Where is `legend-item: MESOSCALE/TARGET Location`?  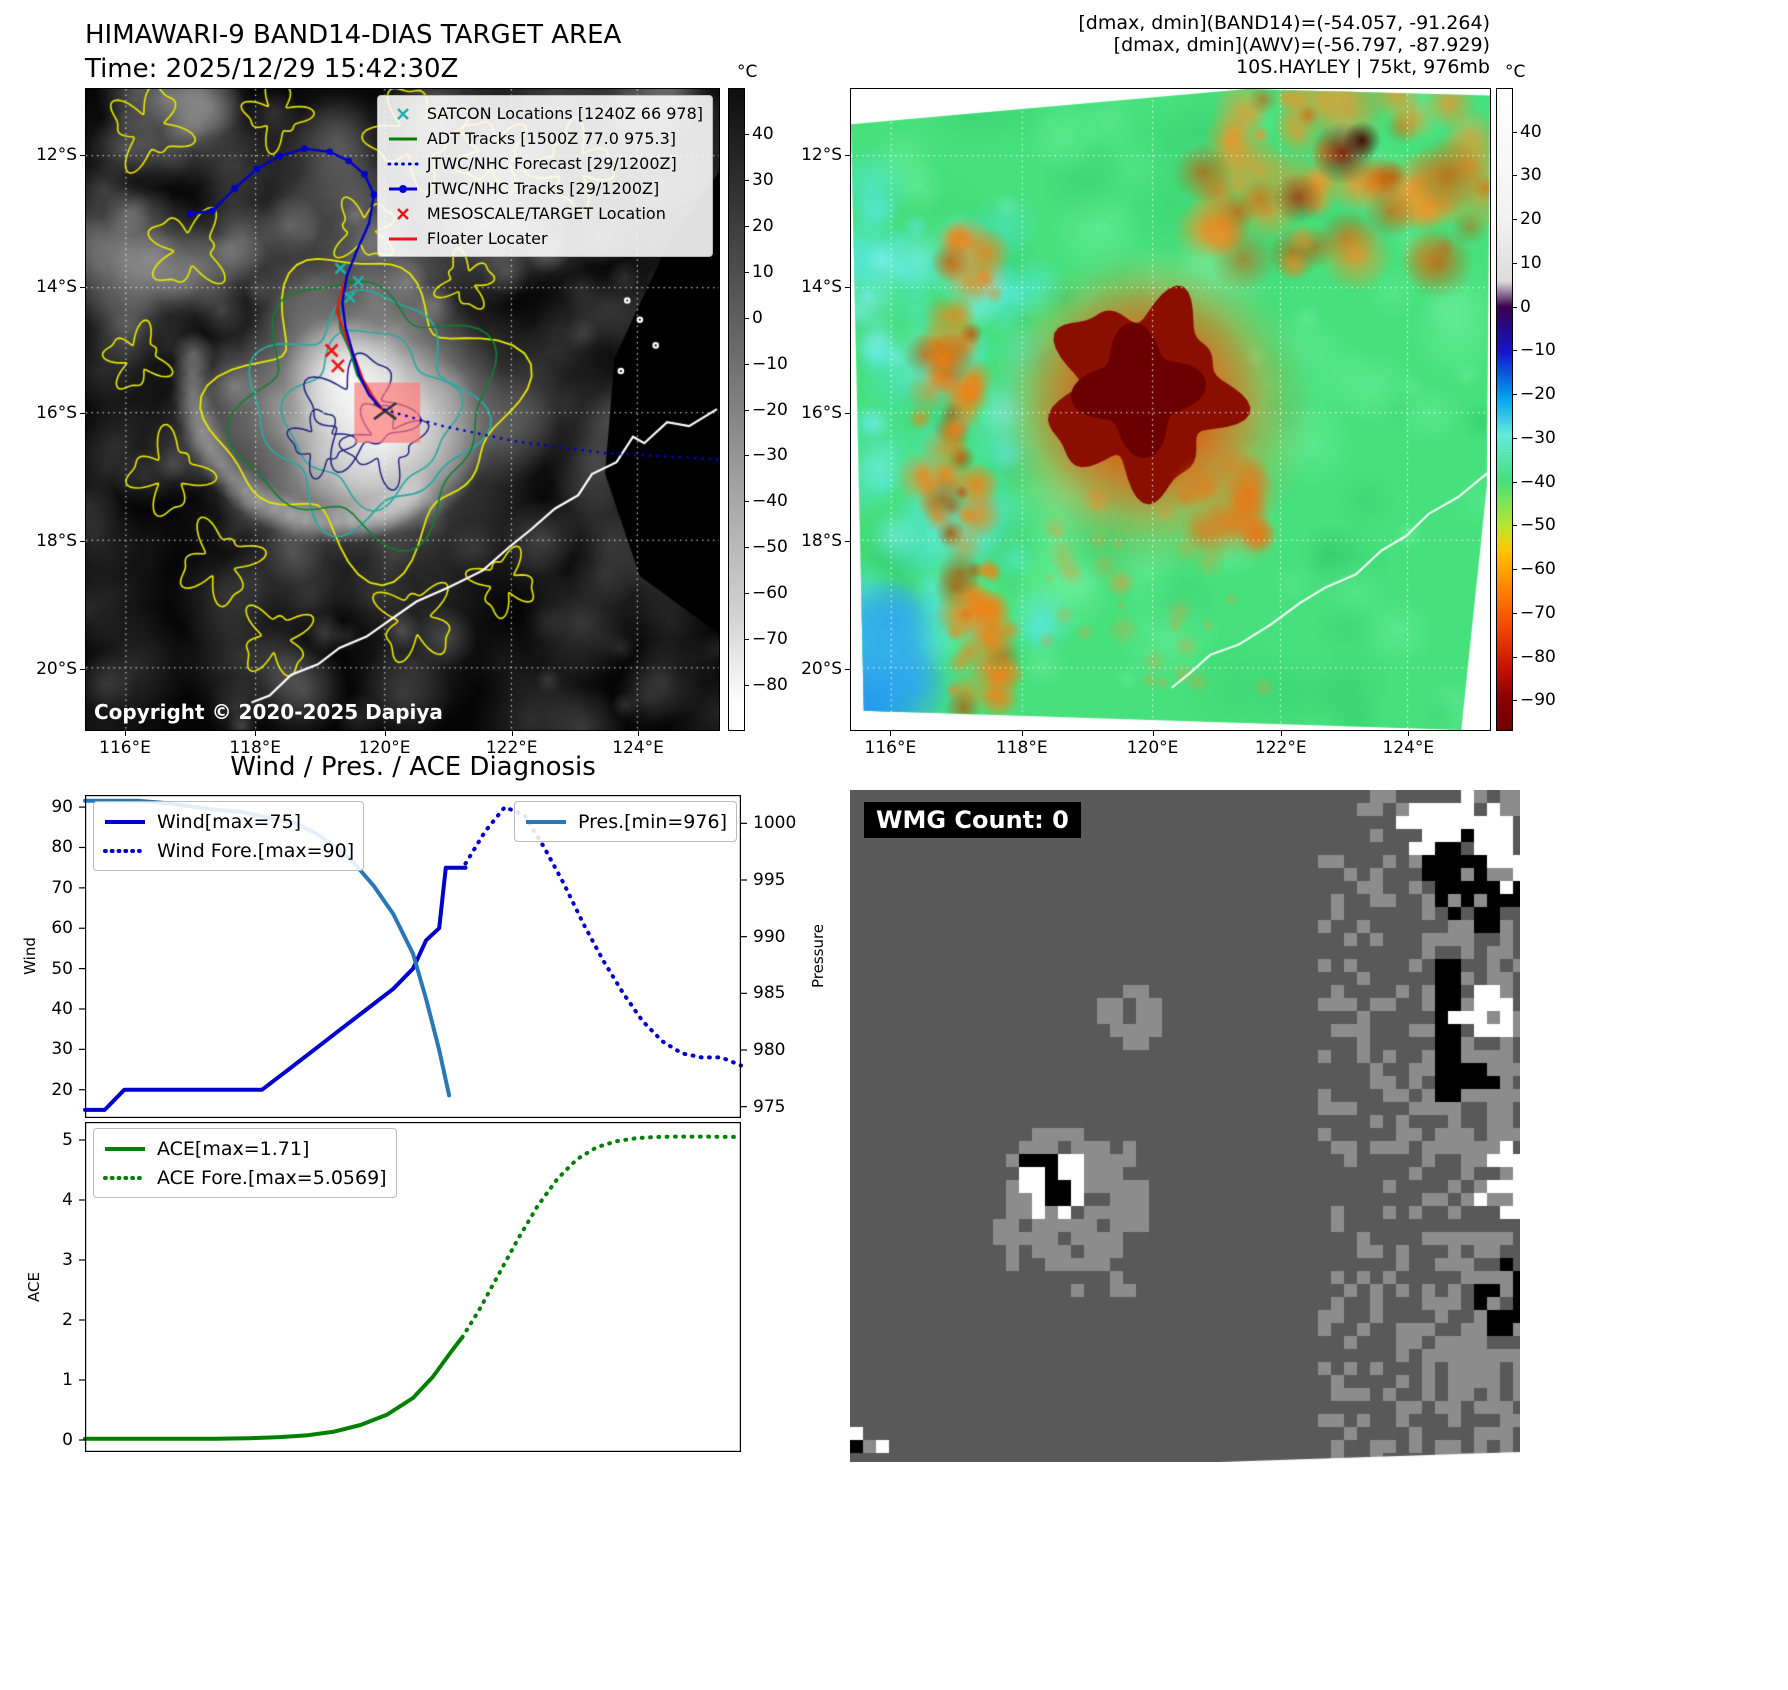 legend-item: MESOSCALE/TARGET Location is located at coordinates (545, 213).